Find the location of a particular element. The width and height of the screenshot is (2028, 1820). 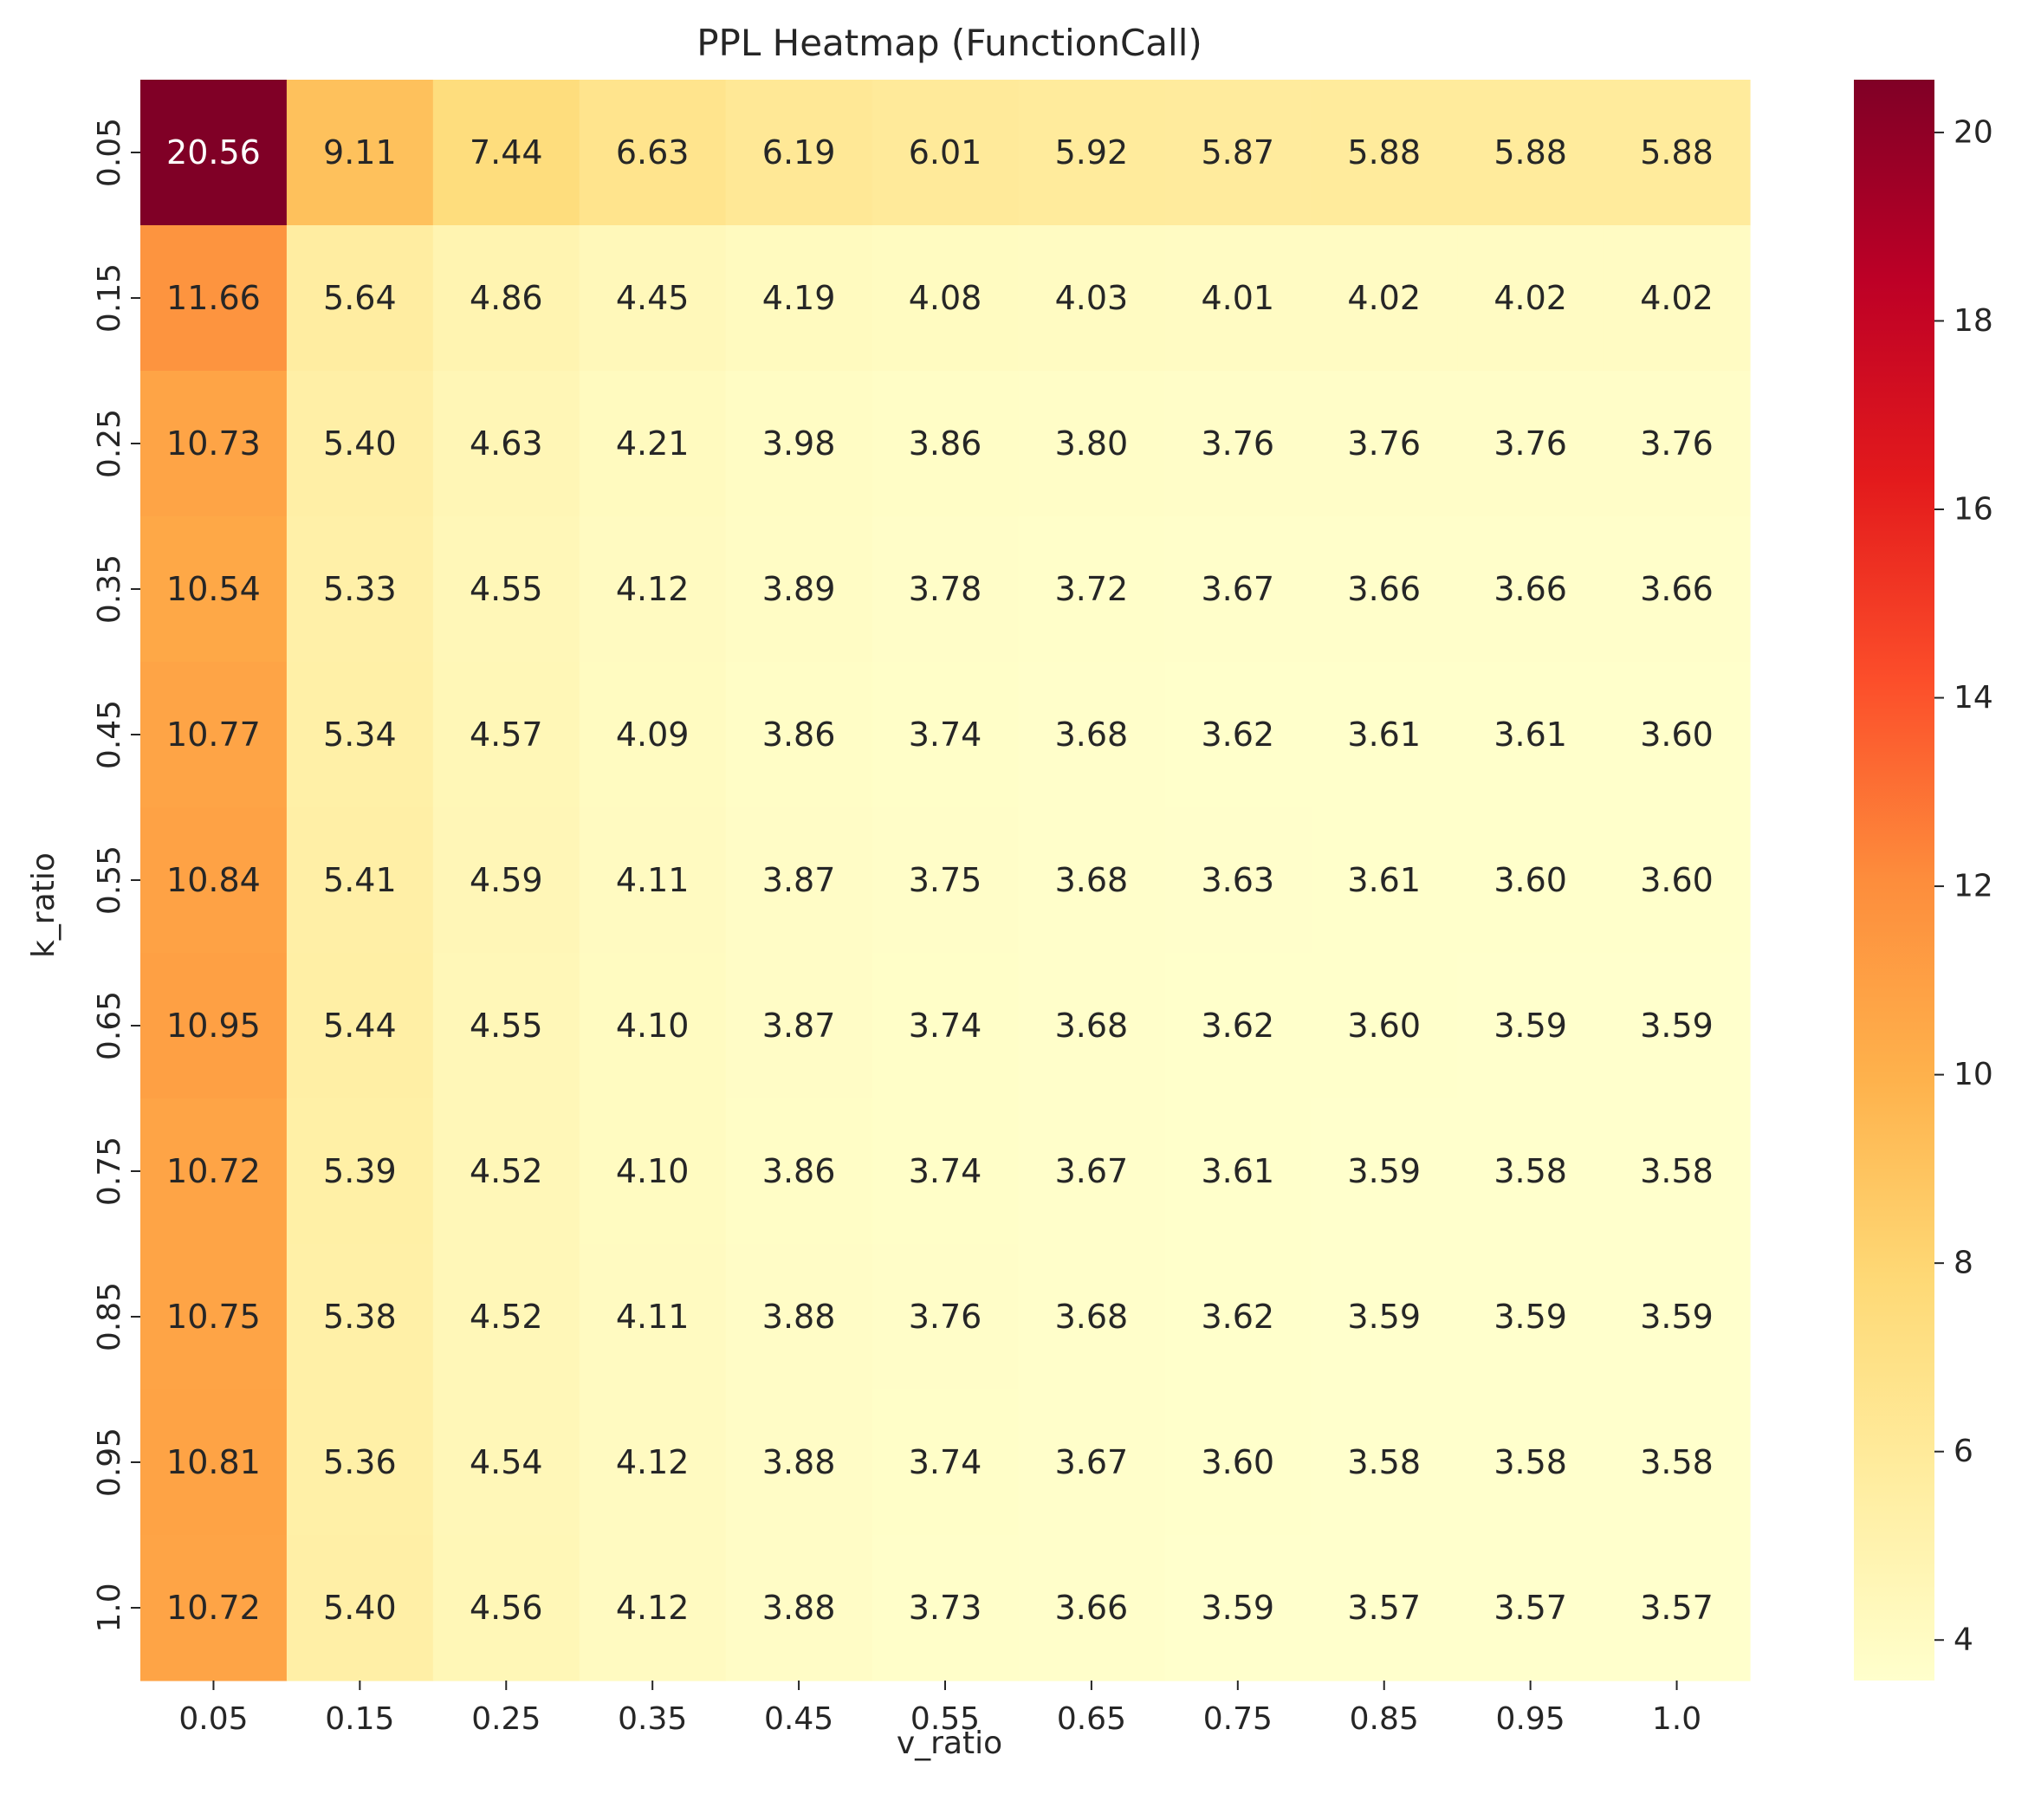

cell-value-label: 3.78 is located at coordinates (946, 589).